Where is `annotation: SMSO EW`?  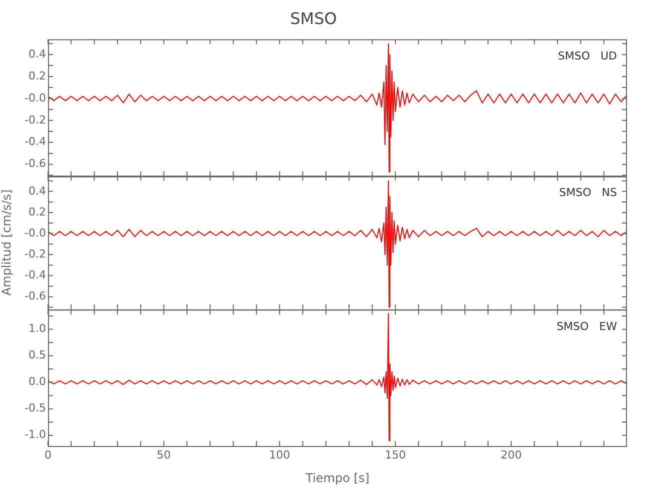 annotation: SMSO EW is located at coordinates (587, 326).